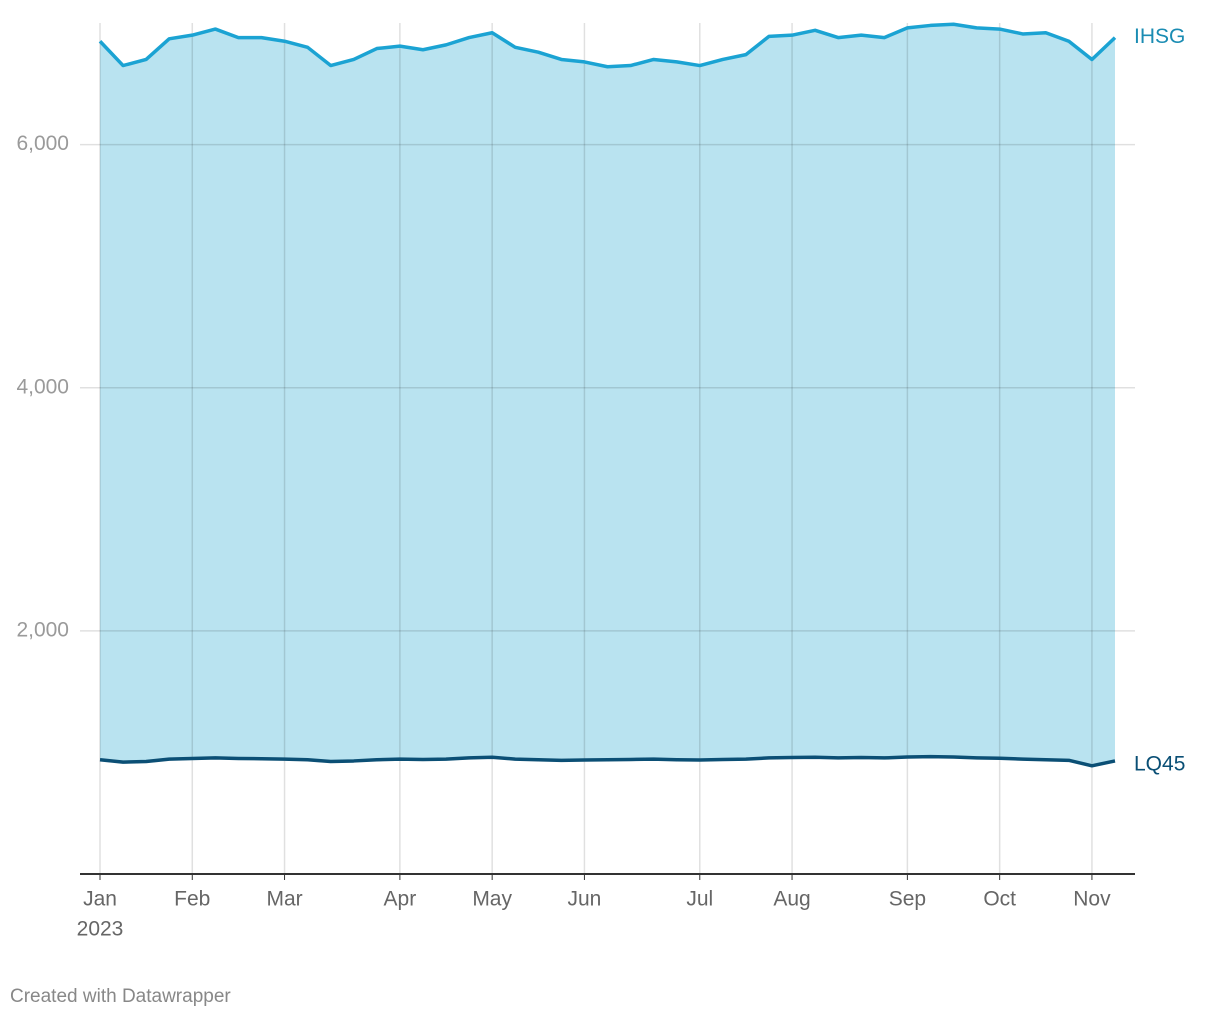 The width and height of the screenshot is (1220, 1020). Describe the element at coordinates (100, 929) in the screenshot. I see `x-year-label: 2023` at that location.